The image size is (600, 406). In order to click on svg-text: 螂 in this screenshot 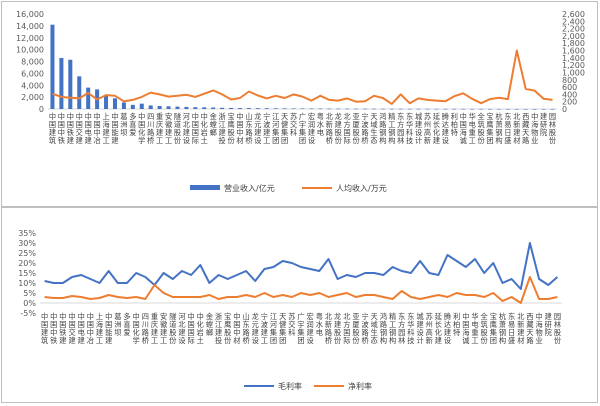, I will do `click(213, 132)`.